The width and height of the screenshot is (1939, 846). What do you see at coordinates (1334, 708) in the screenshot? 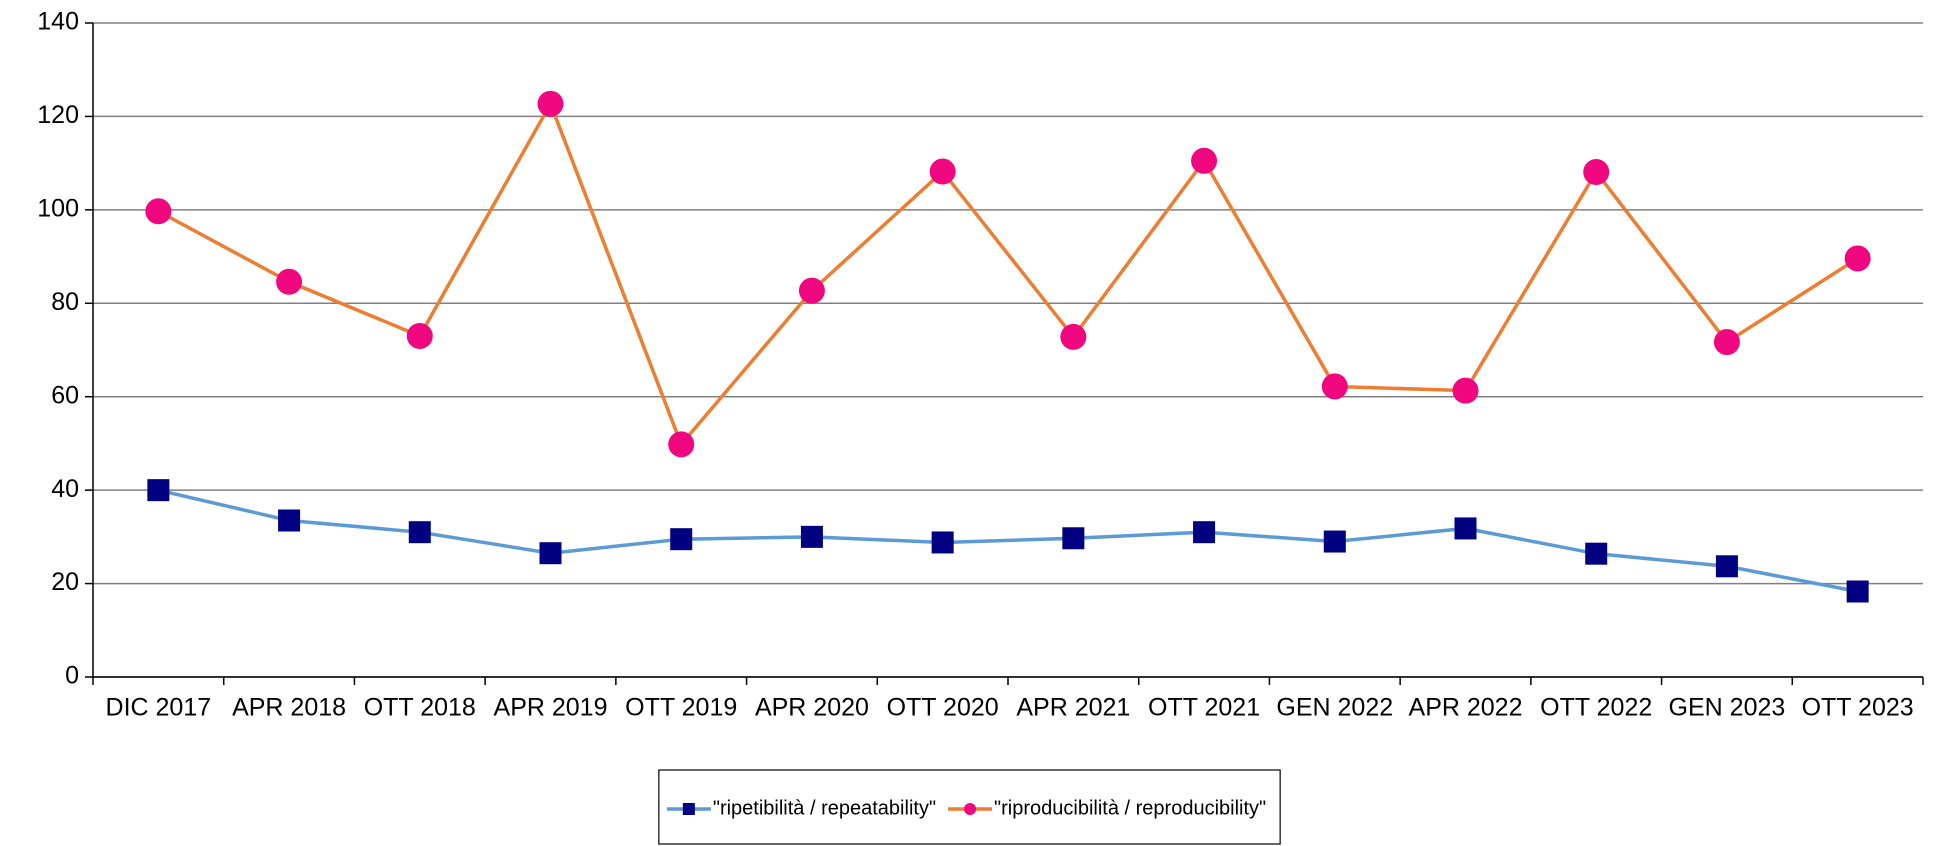
I see `x-tick-label: GEN 2022` at bounding box center [1334, 708].